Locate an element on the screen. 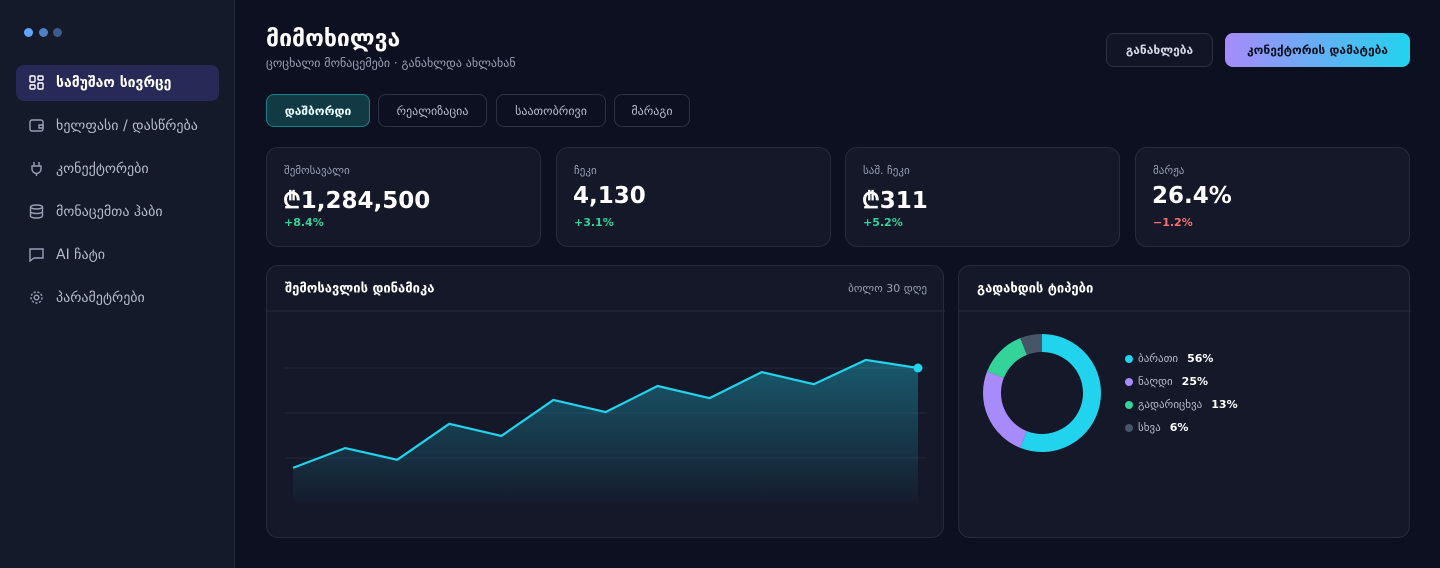 Image resolution: width=1440 pixels, height=568 pixels. kpi-card: საშ. ჩეკი ₾311 +5.2% is located at coordinates (982, 197).